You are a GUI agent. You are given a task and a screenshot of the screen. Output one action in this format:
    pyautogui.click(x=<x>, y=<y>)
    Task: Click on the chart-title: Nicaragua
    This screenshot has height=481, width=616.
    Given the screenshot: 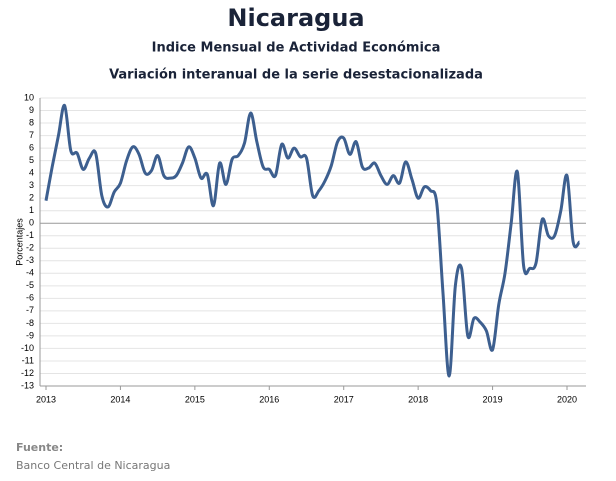 What is the action you would take?
    pyautogui.click(x=295, y=18)
    